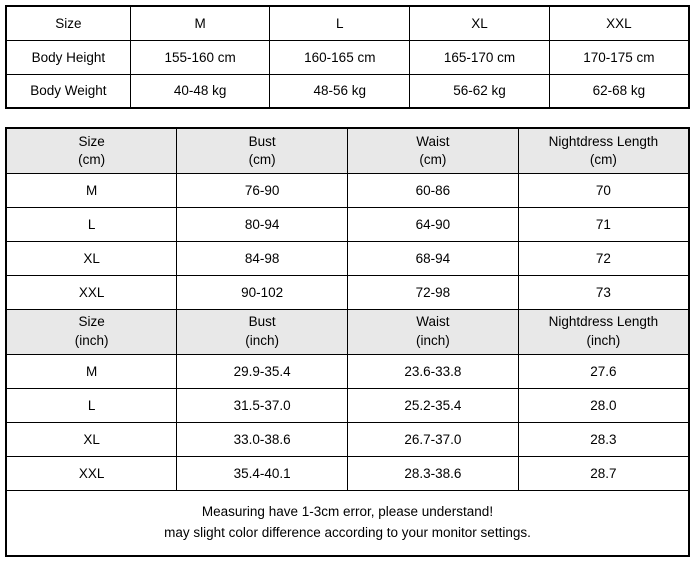 This screenshot has width=695, height=566. Describe the element at coordinates (91, 190) in the screenshot. I see `cm-m-size: M` at that location.